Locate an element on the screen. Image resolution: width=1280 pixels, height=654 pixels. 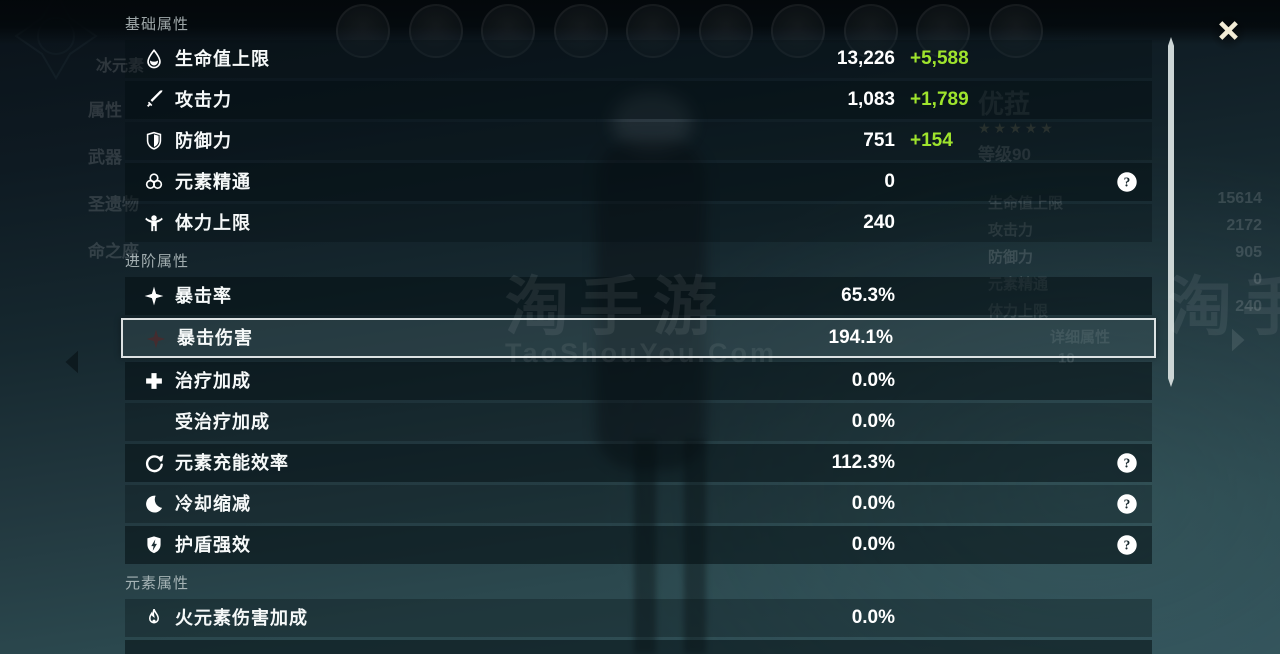
scrollbar is located at coordinates (1171, 212).